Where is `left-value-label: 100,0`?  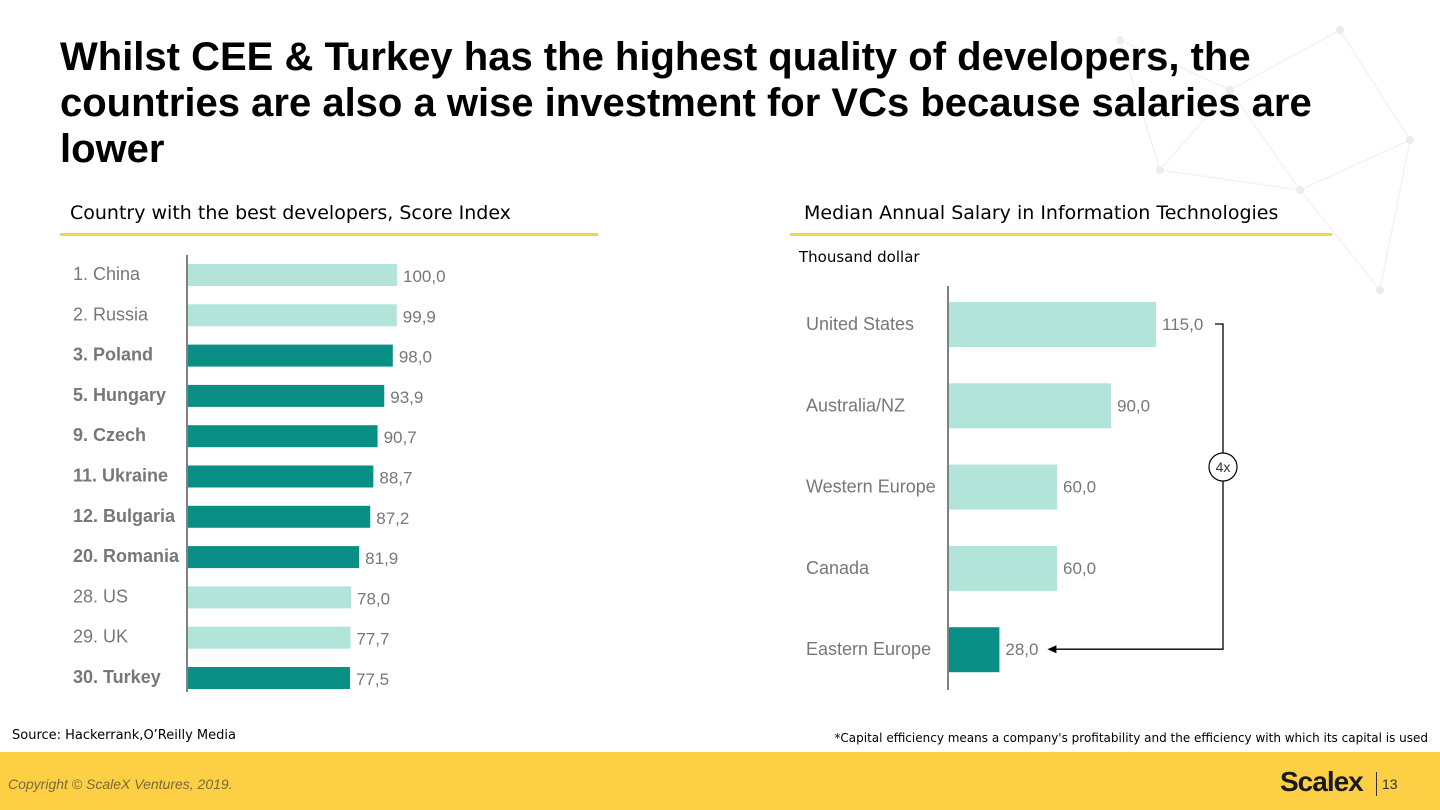
left-value-label: 100,0 is located at coordinates (424, 276).